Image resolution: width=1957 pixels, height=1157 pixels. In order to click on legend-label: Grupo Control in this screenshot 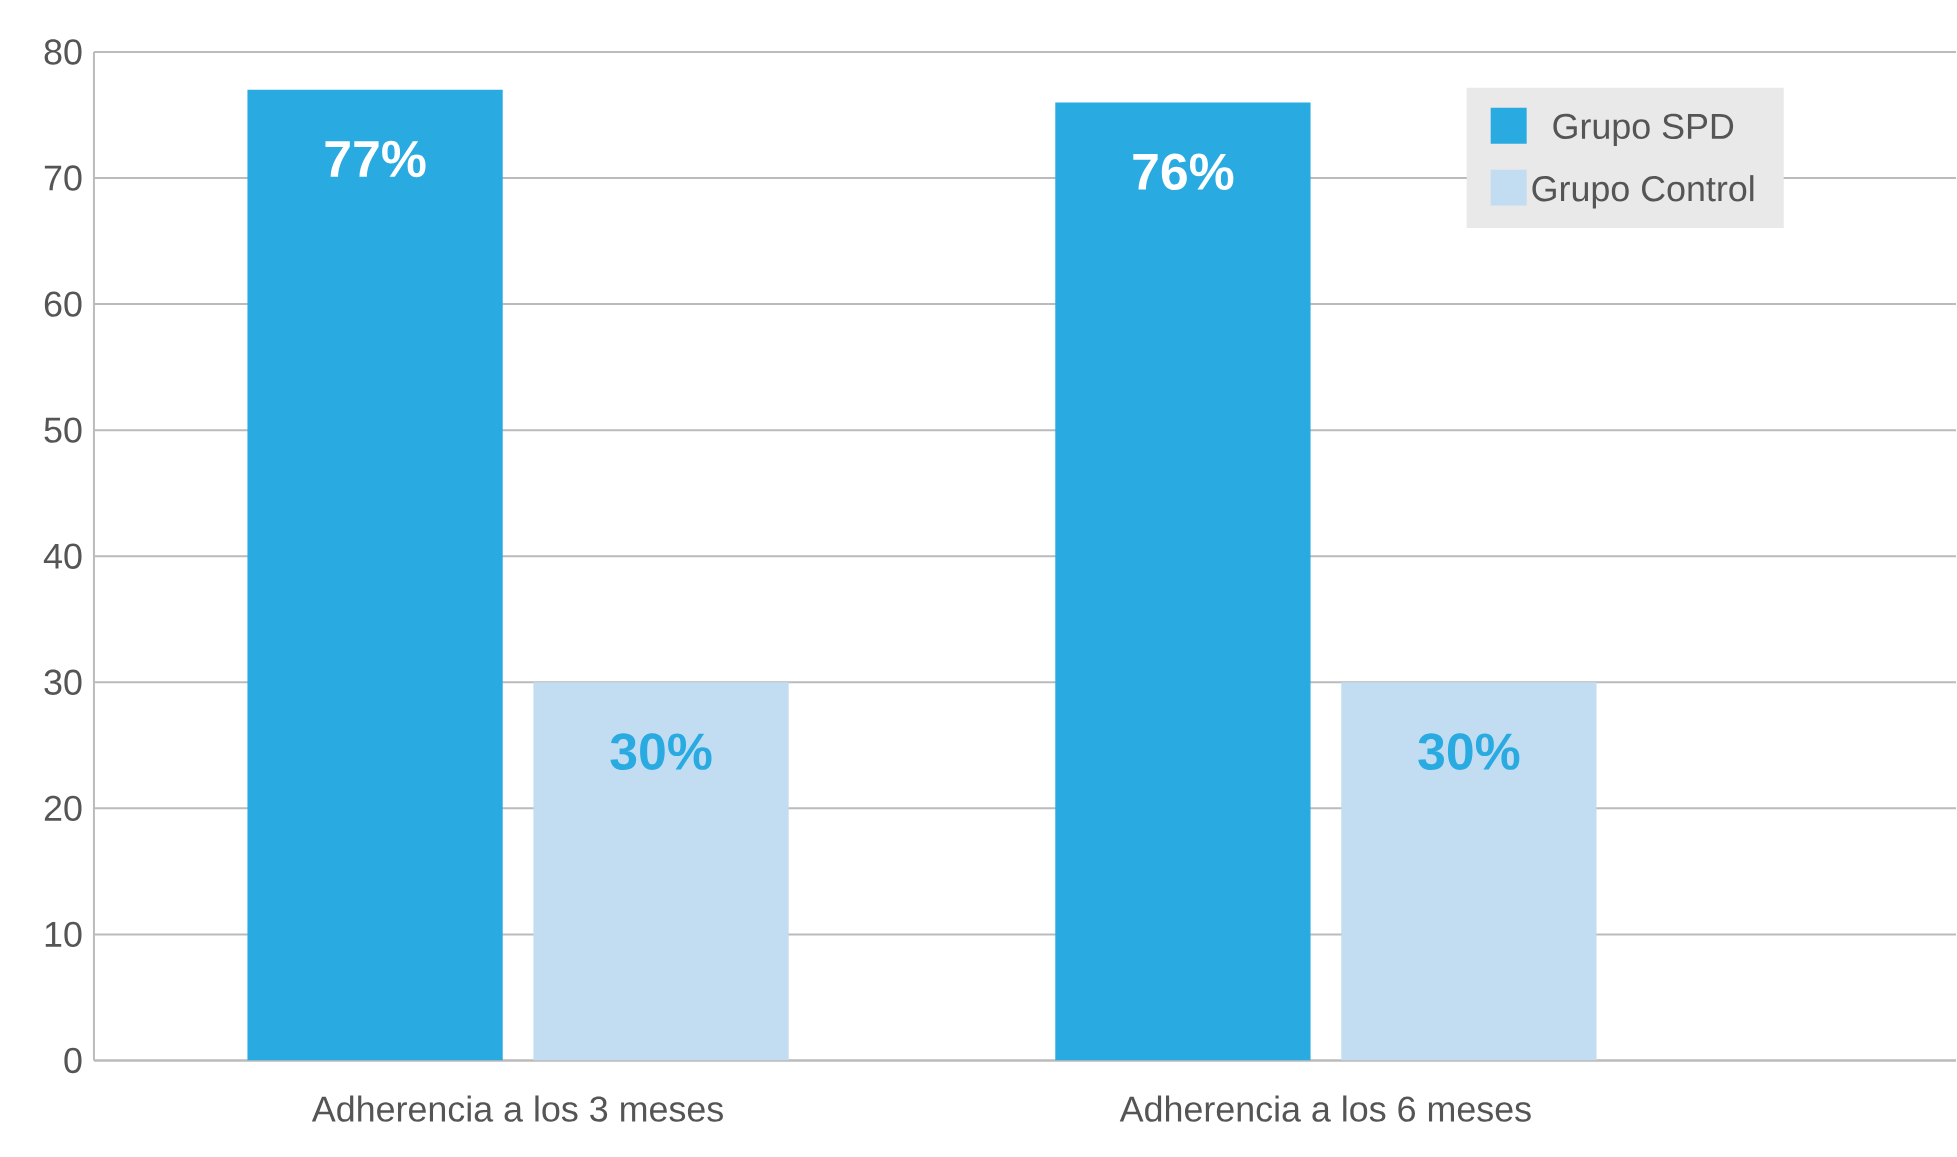, I will do `click(1643, 191)`.